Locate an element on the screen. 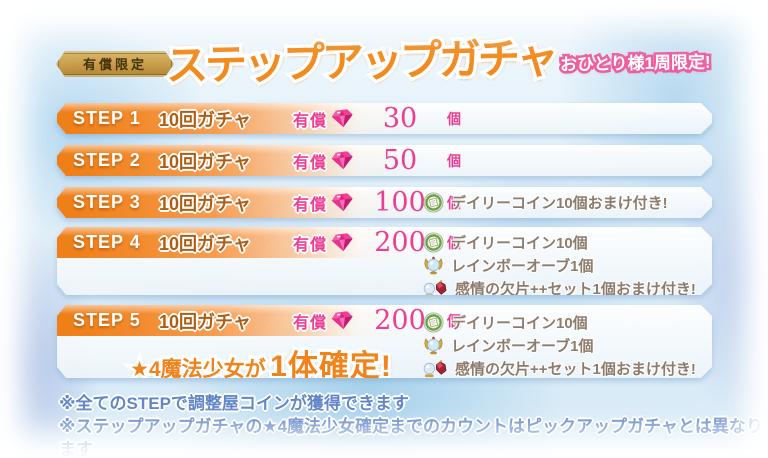 The height and width of the screenshot is (458, 768). step-label: STEP 2 is located at coordinates (107, 160).